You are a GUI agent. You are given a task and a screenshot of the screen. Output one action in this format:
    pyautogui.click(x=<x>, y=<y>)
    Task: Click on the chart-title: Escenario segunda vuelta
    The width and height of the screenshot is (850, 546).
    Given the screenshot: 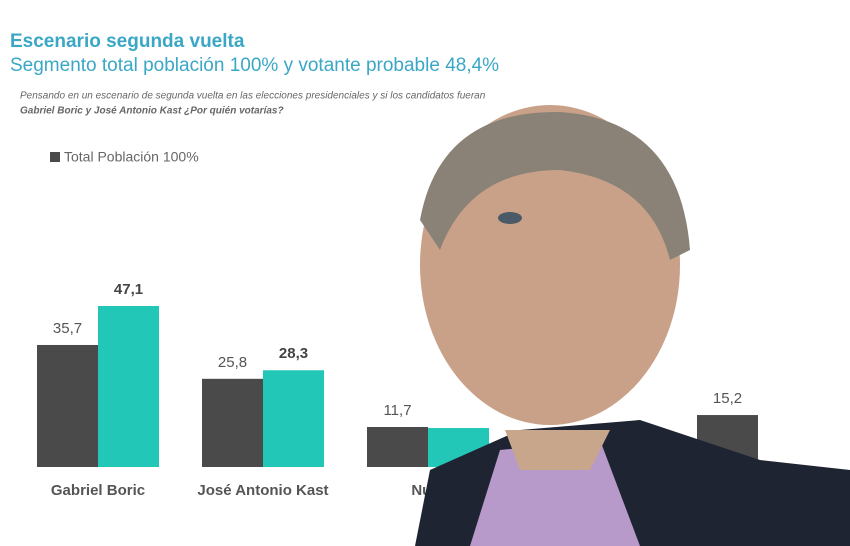 What is the action you would take?
    pyautogui.click(x=127, y=41)
    